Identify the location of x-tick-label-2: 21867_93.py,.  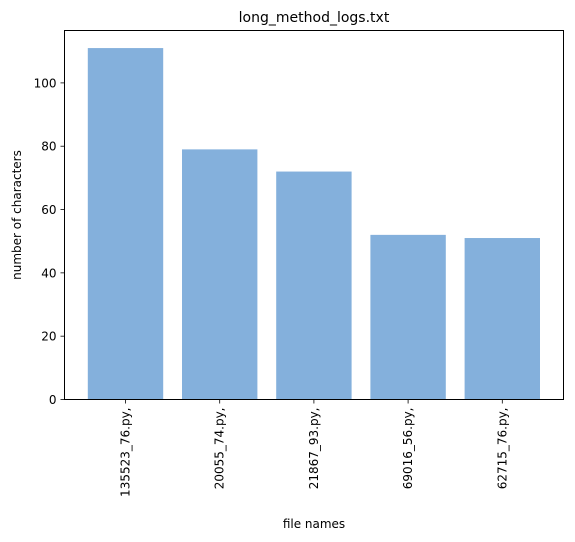
(314, 449).